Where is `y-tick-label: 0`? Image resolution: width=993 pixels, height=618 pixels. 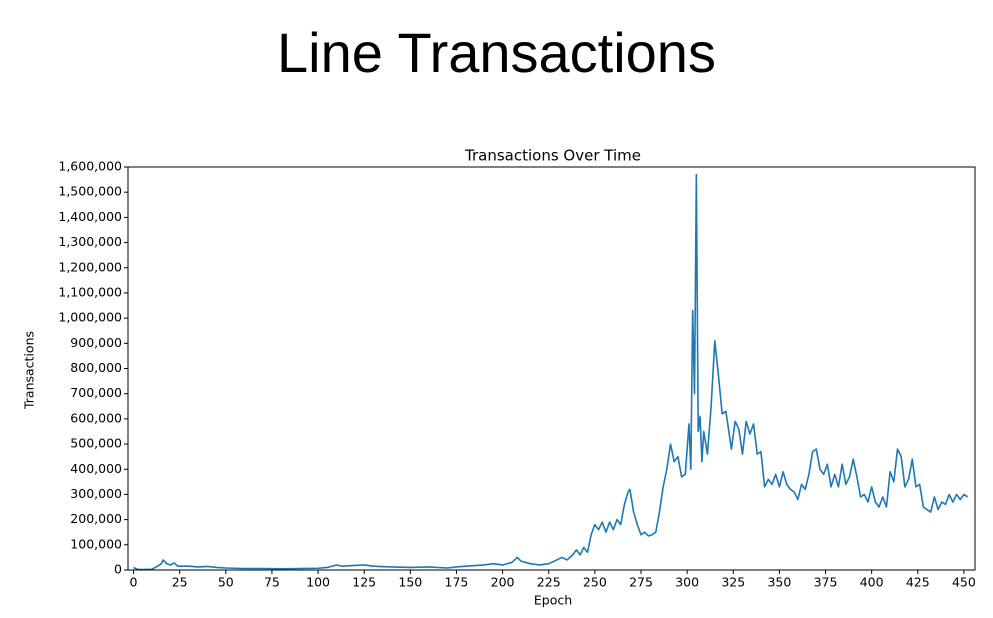 y-tick-label: 0 is located at coordinates (118, 569).